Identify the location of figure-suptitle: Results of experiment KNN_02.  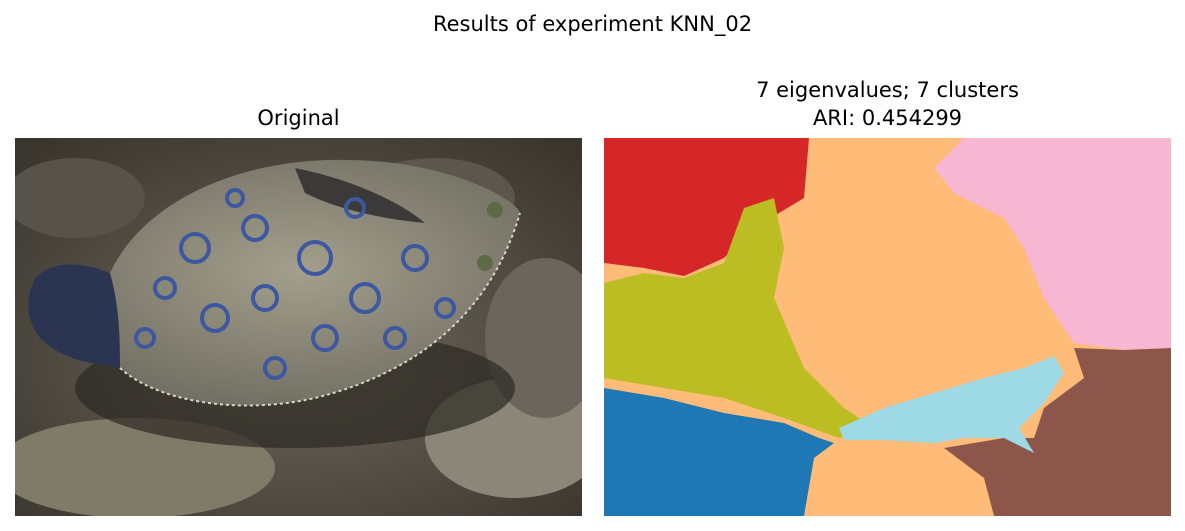
(592, 24).